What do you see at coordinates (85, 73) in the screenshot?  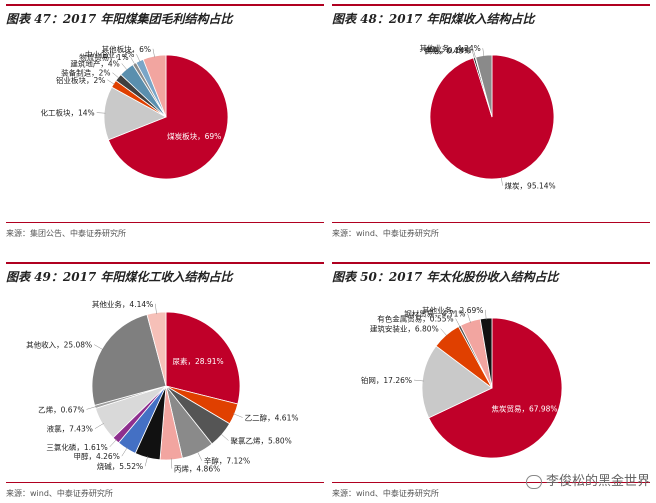 I see `slice-label: 装备制造，2%` at bounding box center [85, 73].